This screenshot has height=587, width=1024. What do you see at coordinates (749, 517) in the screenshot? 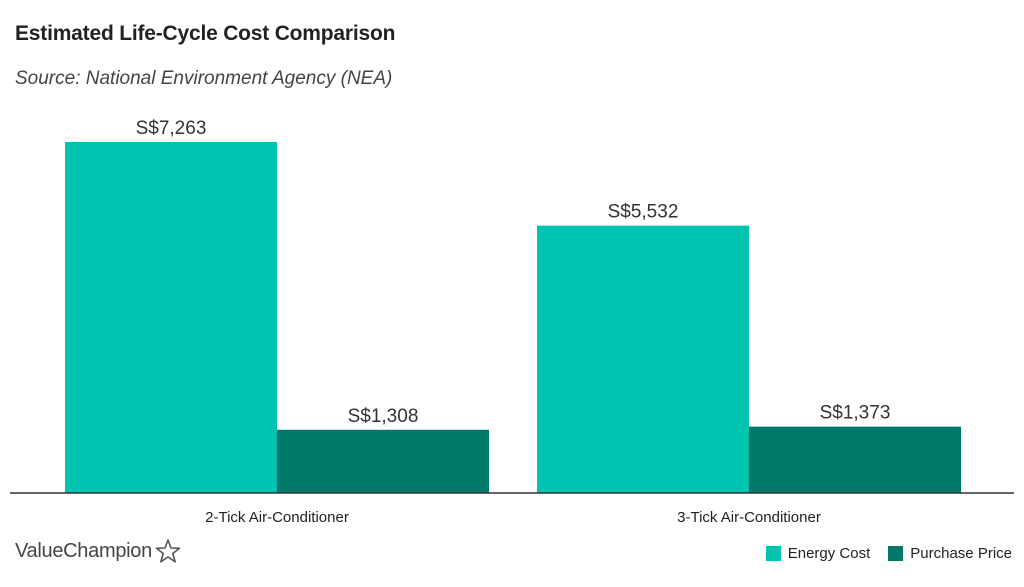
I see `x-tick-label: 3-Tick Air-Conditioner` at bounding box center [749, 517].